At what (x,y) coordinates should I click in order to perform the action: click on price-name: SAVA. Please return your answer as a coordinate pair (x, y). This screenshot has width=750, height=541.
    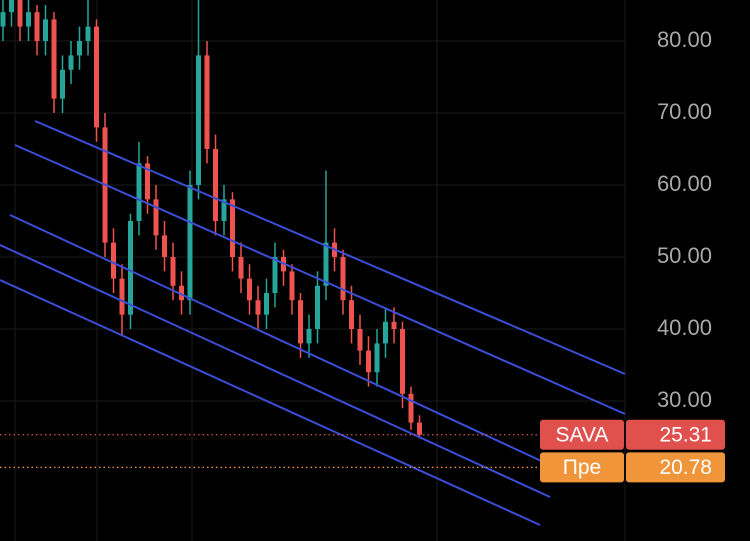
    Looking at the image, I should click on (582, 434).